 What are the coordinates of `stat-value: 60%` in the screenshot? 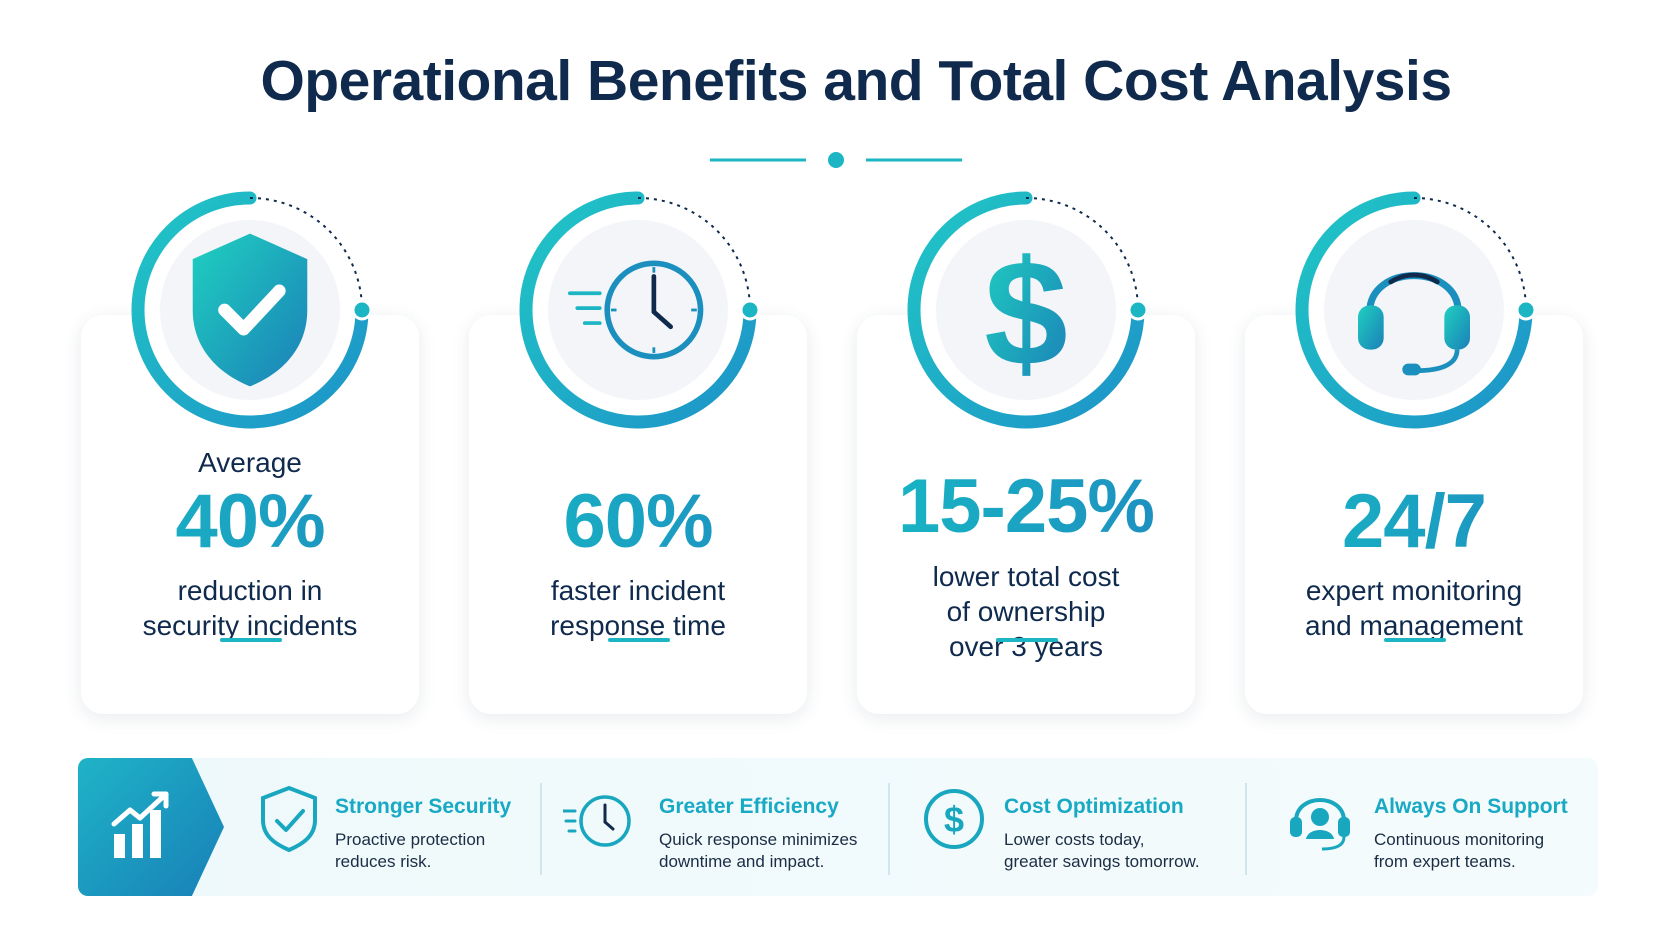 It's located at (638, 521).